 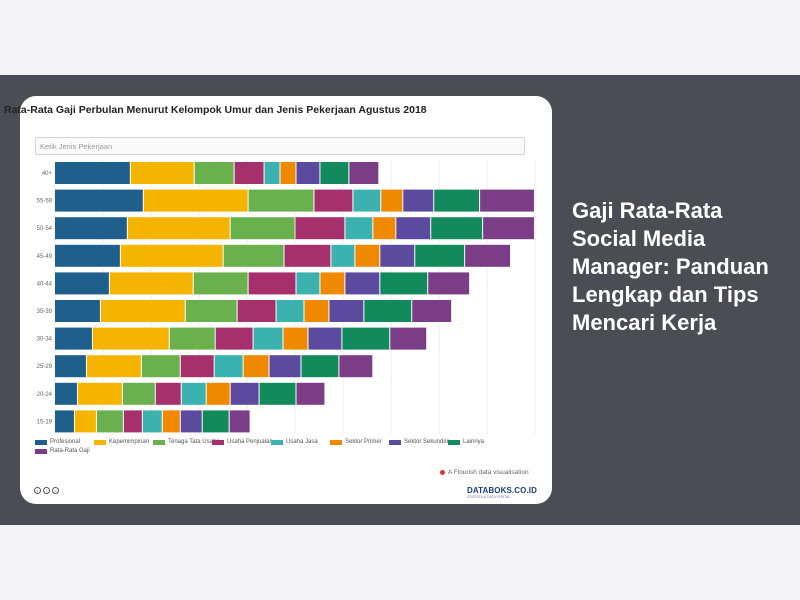 I want to click on search-input, so click(x=280, y=146).